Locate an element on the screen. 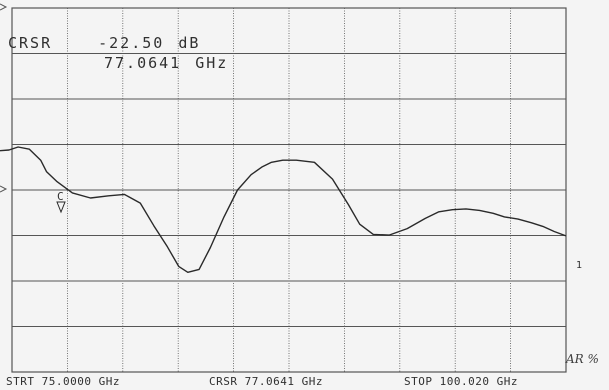  cursor-marker-triangle is located at coordinates (61, 207).